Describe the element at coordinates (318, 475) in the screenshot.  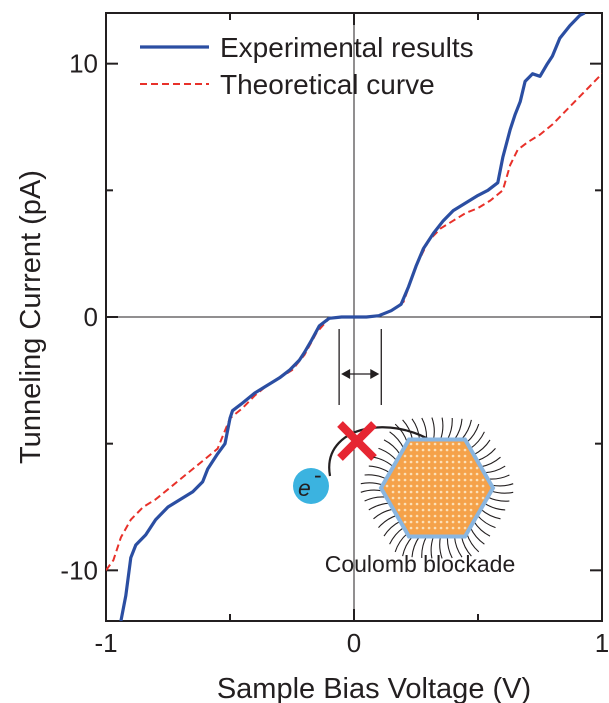
I see `electron-charge: -` at that location.